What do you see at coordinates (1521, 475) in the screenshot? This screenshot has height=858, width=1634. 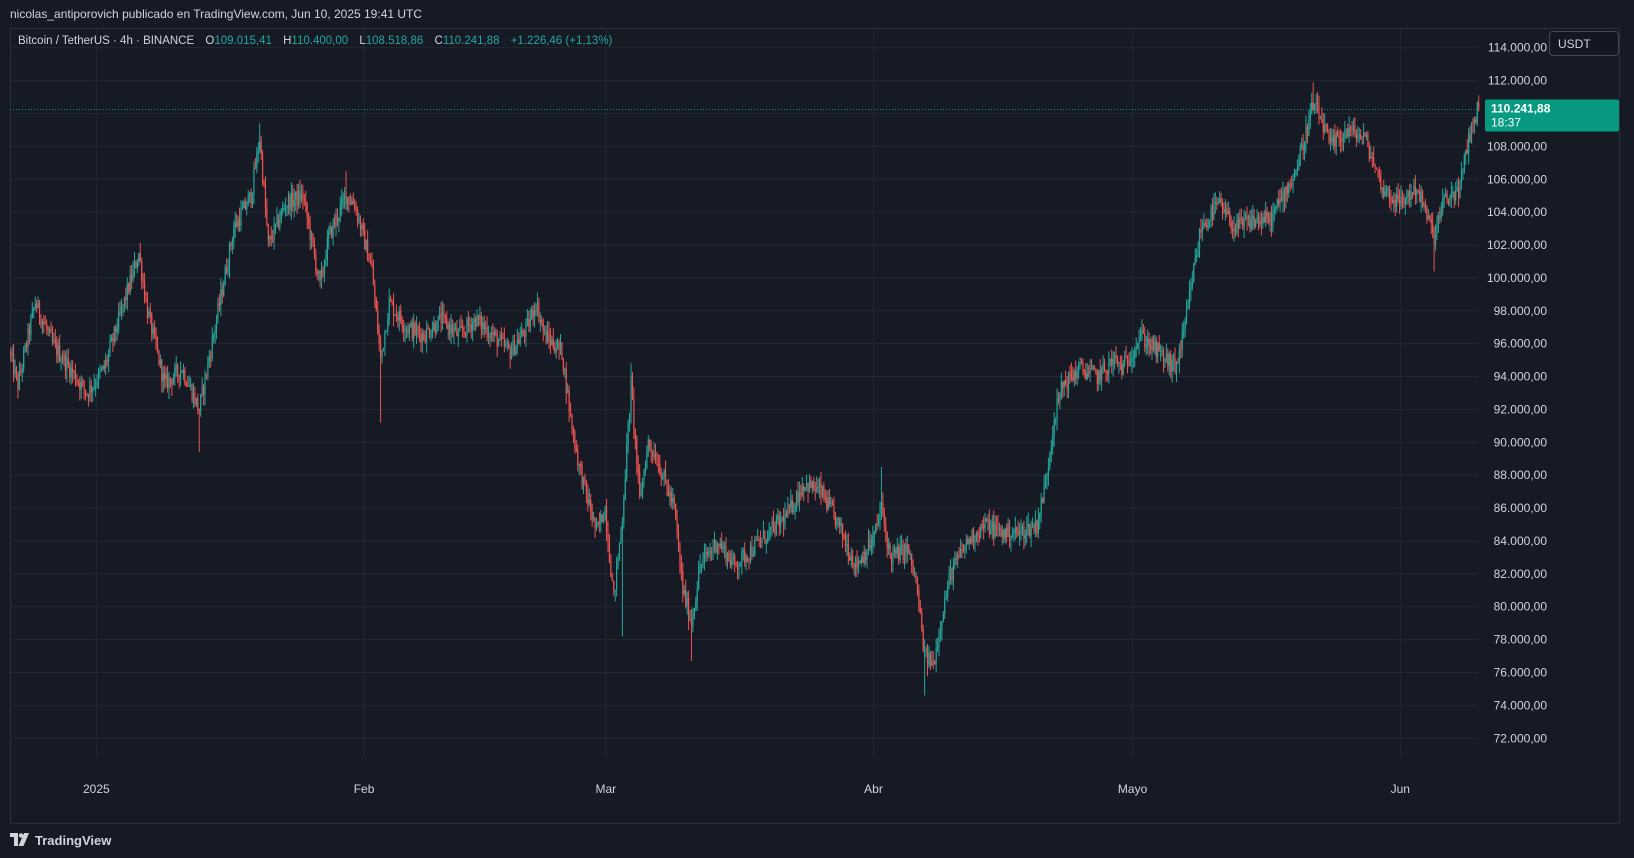 I see `y-tick-label: 88.000,00` at bounding box center [1521, 475].